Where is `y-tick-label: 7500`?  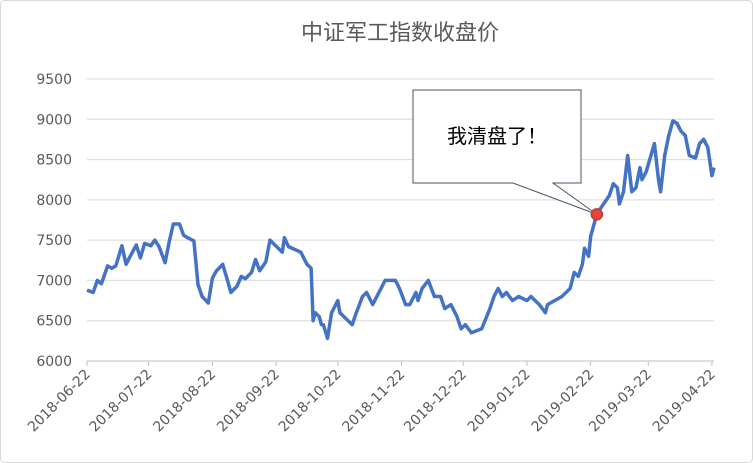
y-tick-label: 7500 is located at coordinates (54, 241).